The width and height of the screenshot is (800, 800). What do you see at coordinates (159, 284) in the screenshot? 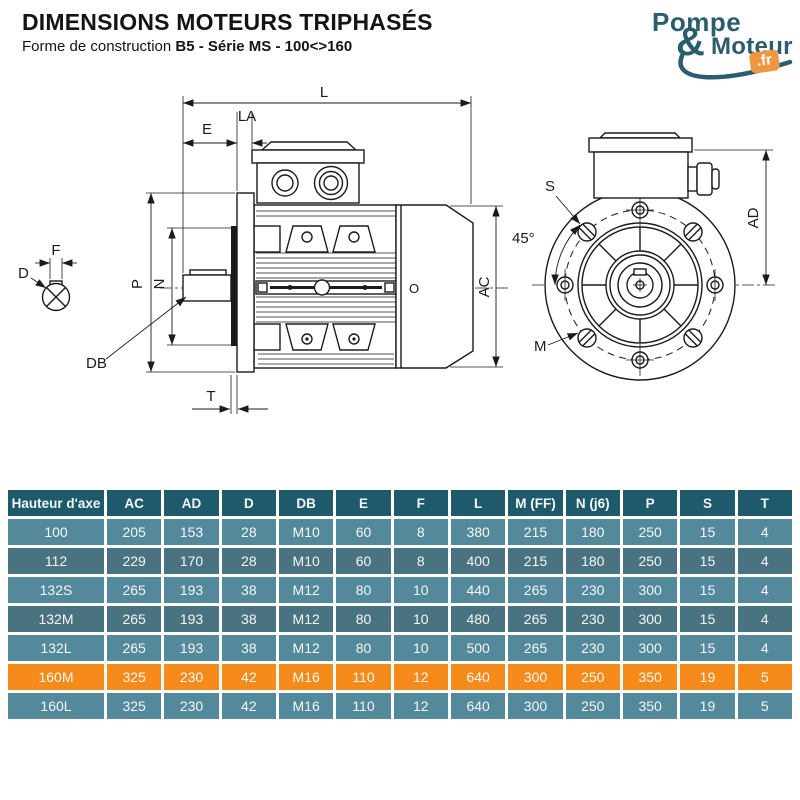
I see `dim-label-N: N` at bounding box center [159, 284].